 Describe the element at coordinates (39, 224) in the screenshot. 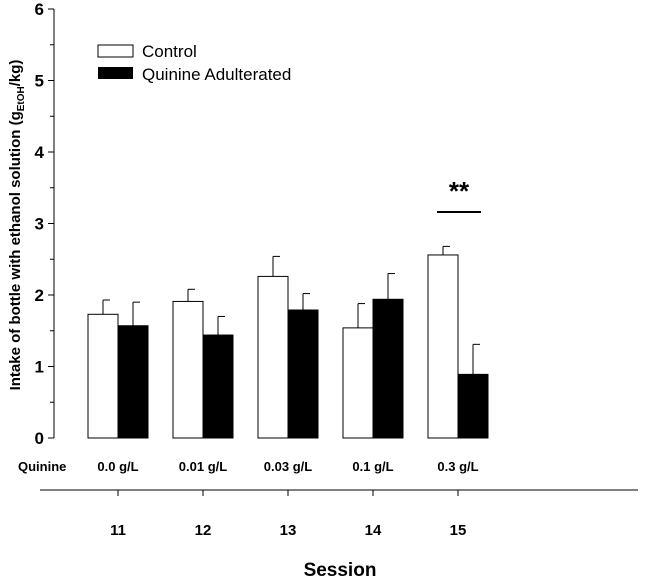

I see `y-tick-label: 3` at that location.